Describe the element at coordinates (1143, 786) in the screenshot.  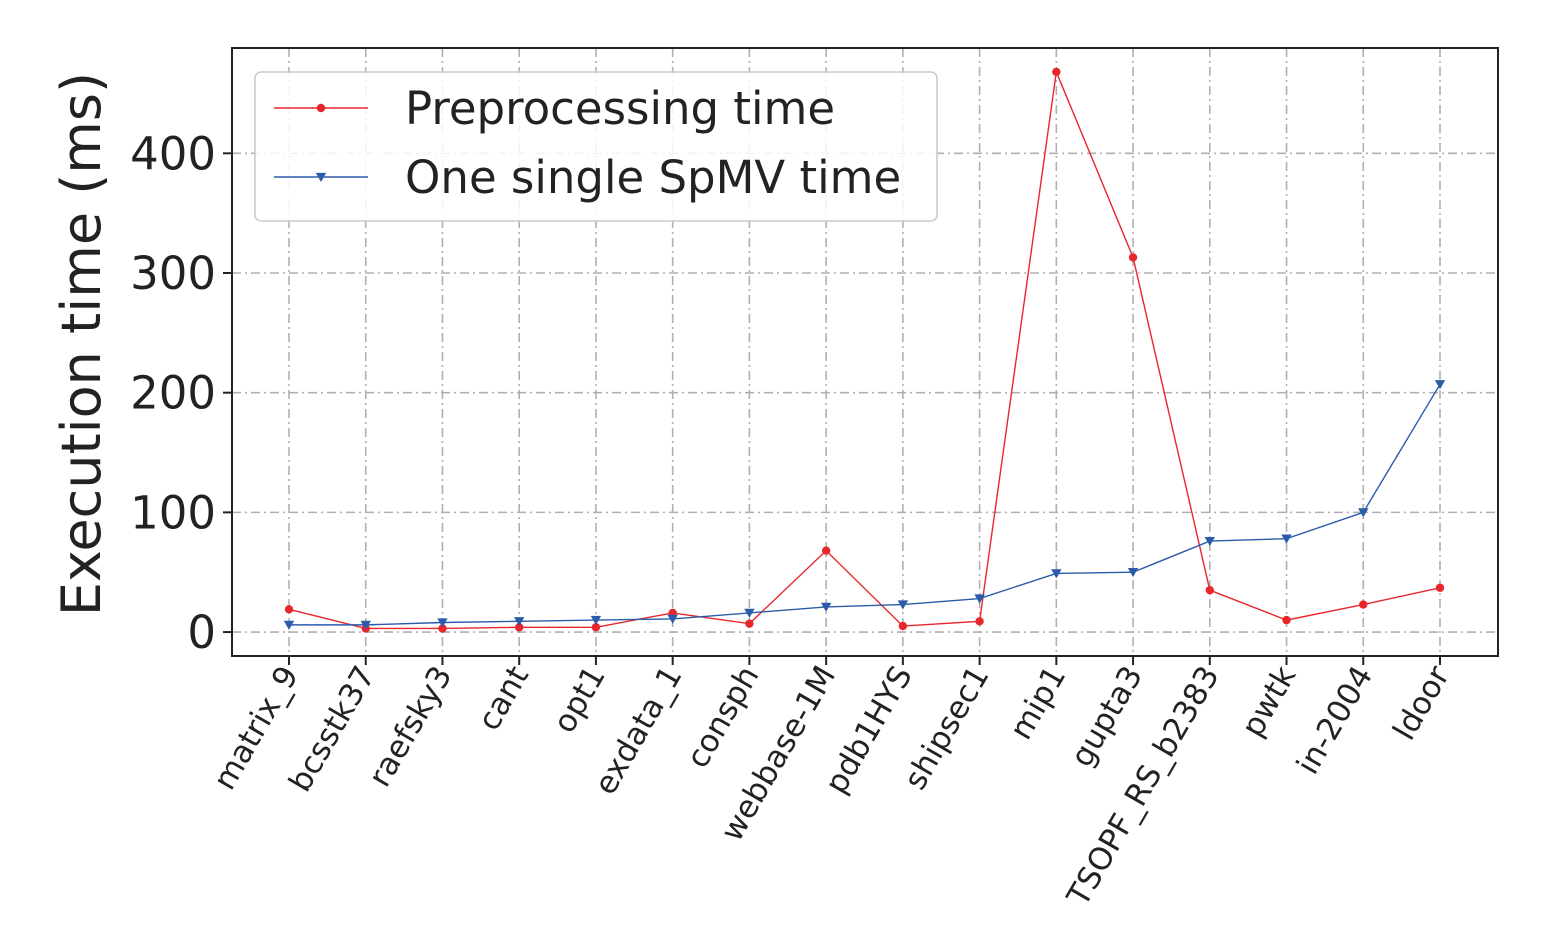
I see `x-tick-label: TSOPF_RS_b2383` at that location.